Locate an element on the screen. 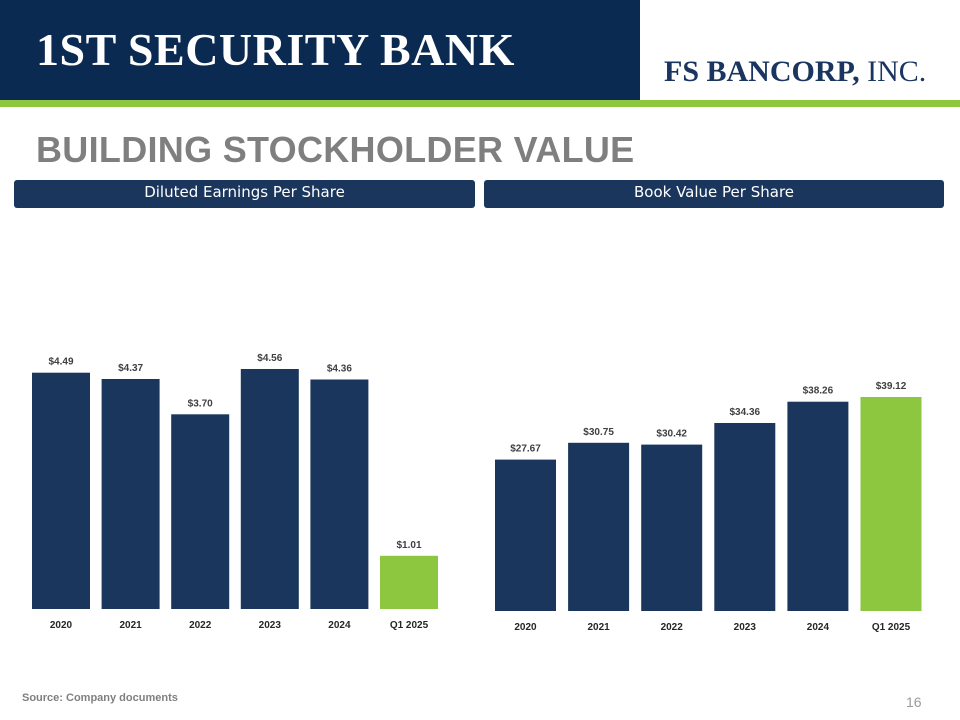 This screenshot has height=720, width=960. eps-bar-2020 is located at coordinates (61, 490).